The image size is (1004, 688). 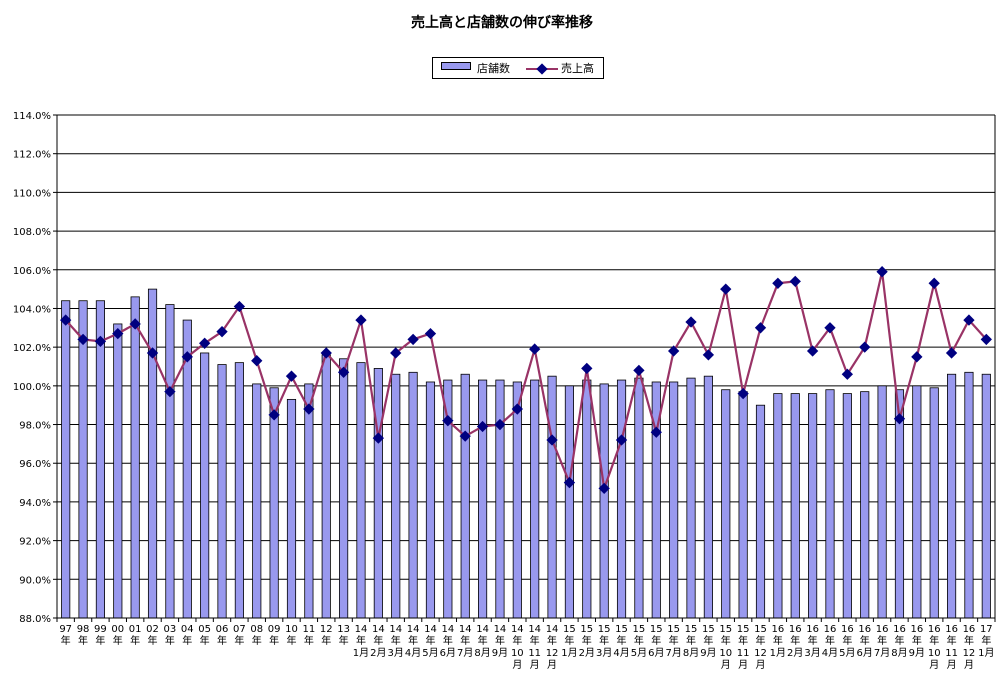 I want to click on chart-title: 売上高と店舗数の伸び率推移, so click(x=502, y=23).